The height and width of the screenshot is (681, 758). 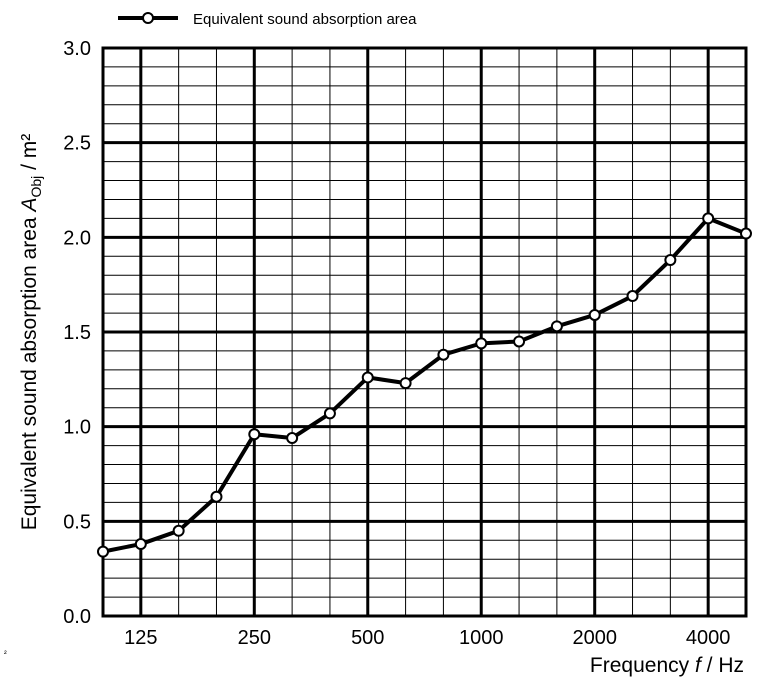 What do you see at coordinates (642, 665) in the screenshot?
I see `x-axis-label-prefix: Frequency` at bounding box center [642, 665].